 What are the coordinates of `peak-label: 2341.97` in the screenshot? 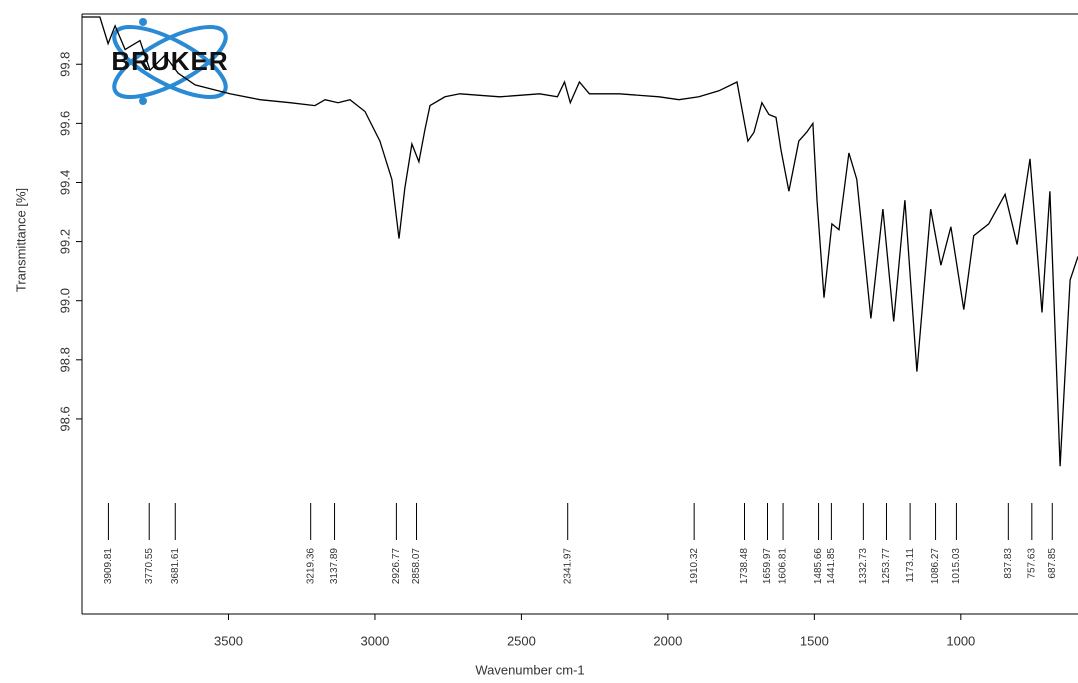 It's located at (567, 566).